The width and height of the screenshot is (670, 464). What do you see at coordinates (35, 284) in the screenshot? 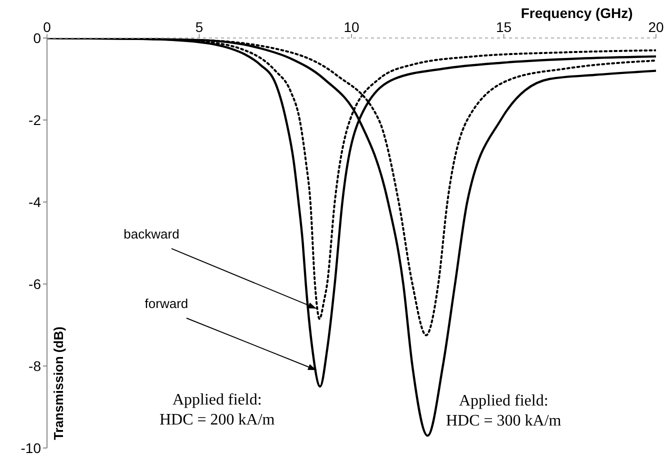
I see `y-tick-label: -6` at bounding box center [35, 284].